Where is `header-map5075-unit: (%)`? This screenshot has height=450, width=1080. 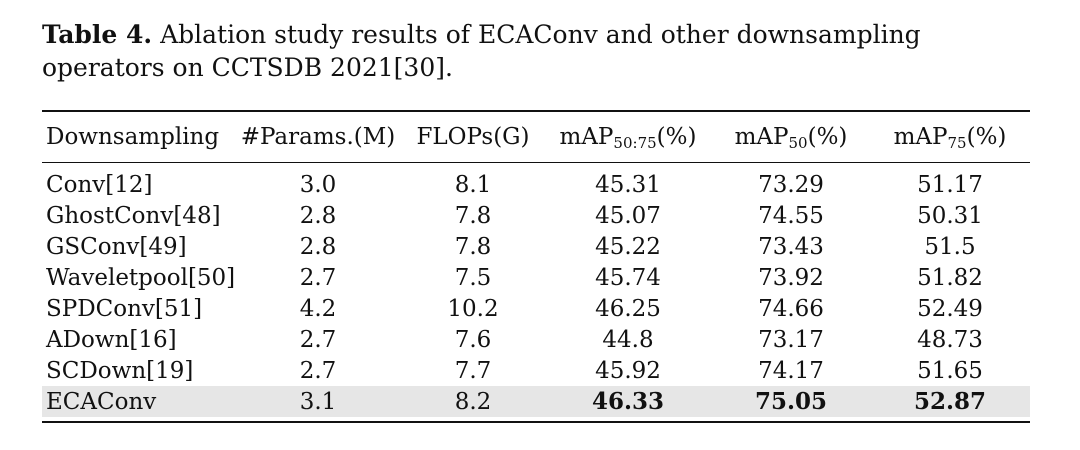
header-map5075-unit: (%) is located at coordinates (676, 137).